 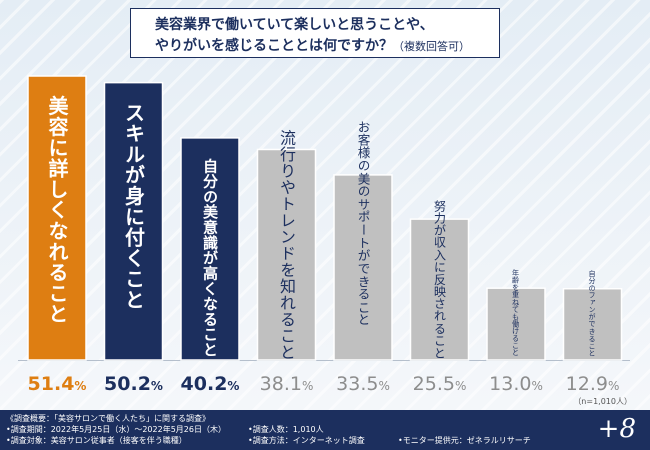 What do you see at coordinates (440, 278) in the screenshot?
I see `category-label-6: 努力が収入に反映されること` at bounding box center [440, 278].